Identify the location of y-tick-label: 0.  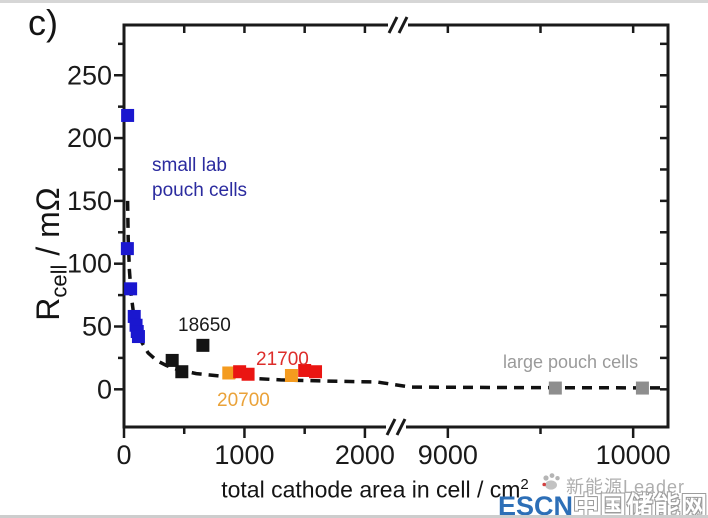
(104, 389).